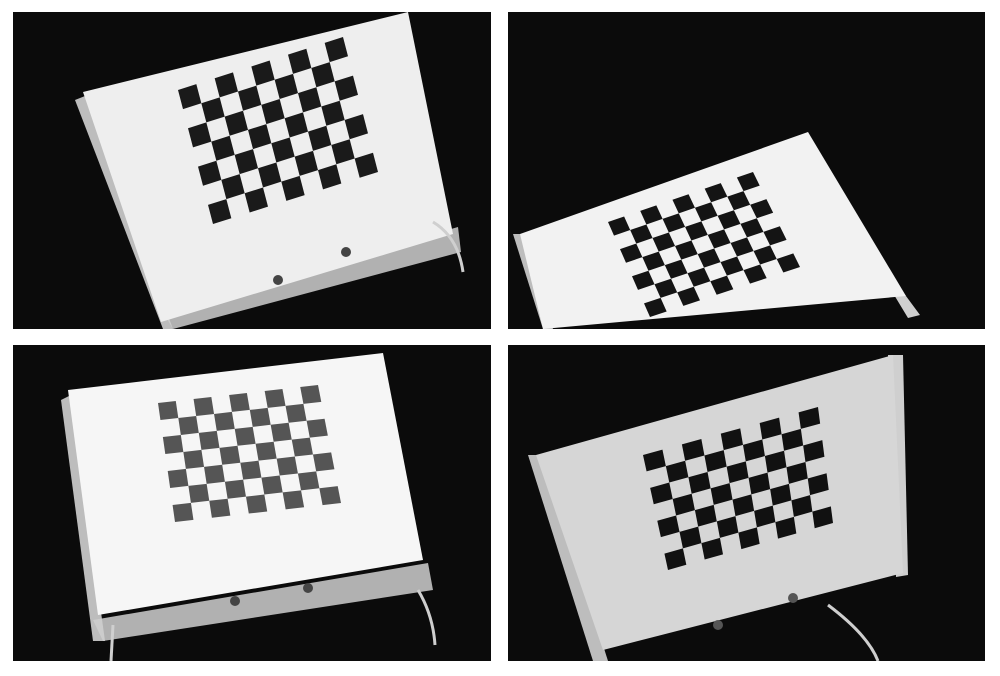  Describe the element at coordinates (568, 558) in the screenshot. I see `acrylic-edge-left` at that location.